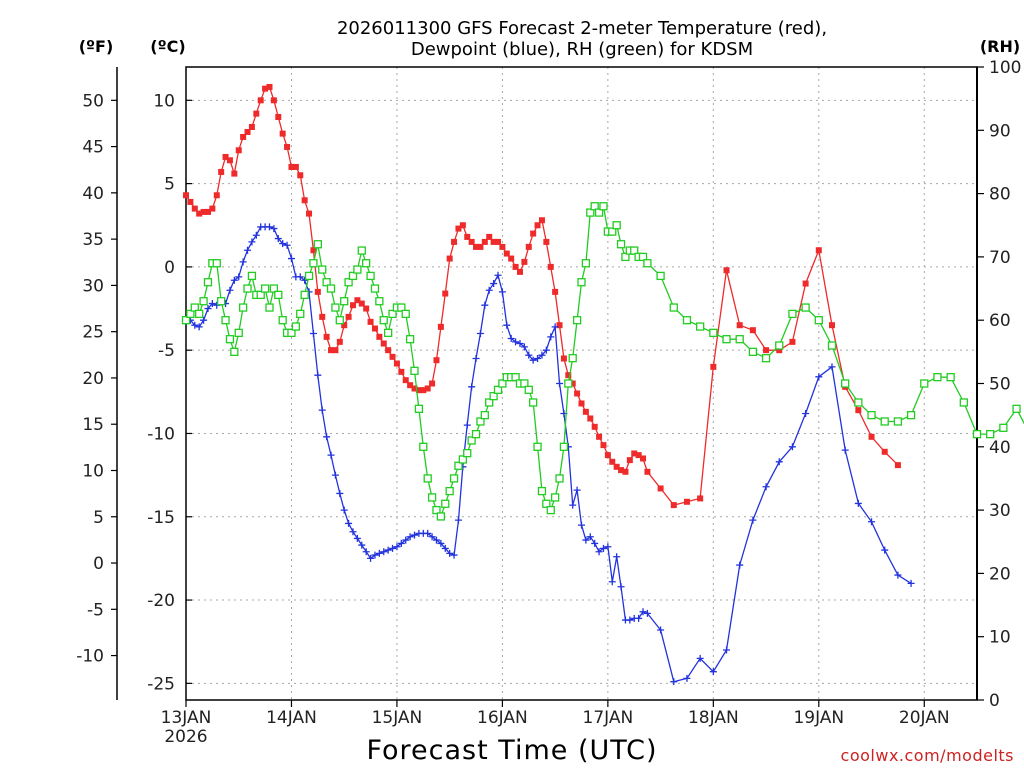  I want to click on rh-tick-label: 50, so click(1000, 385).